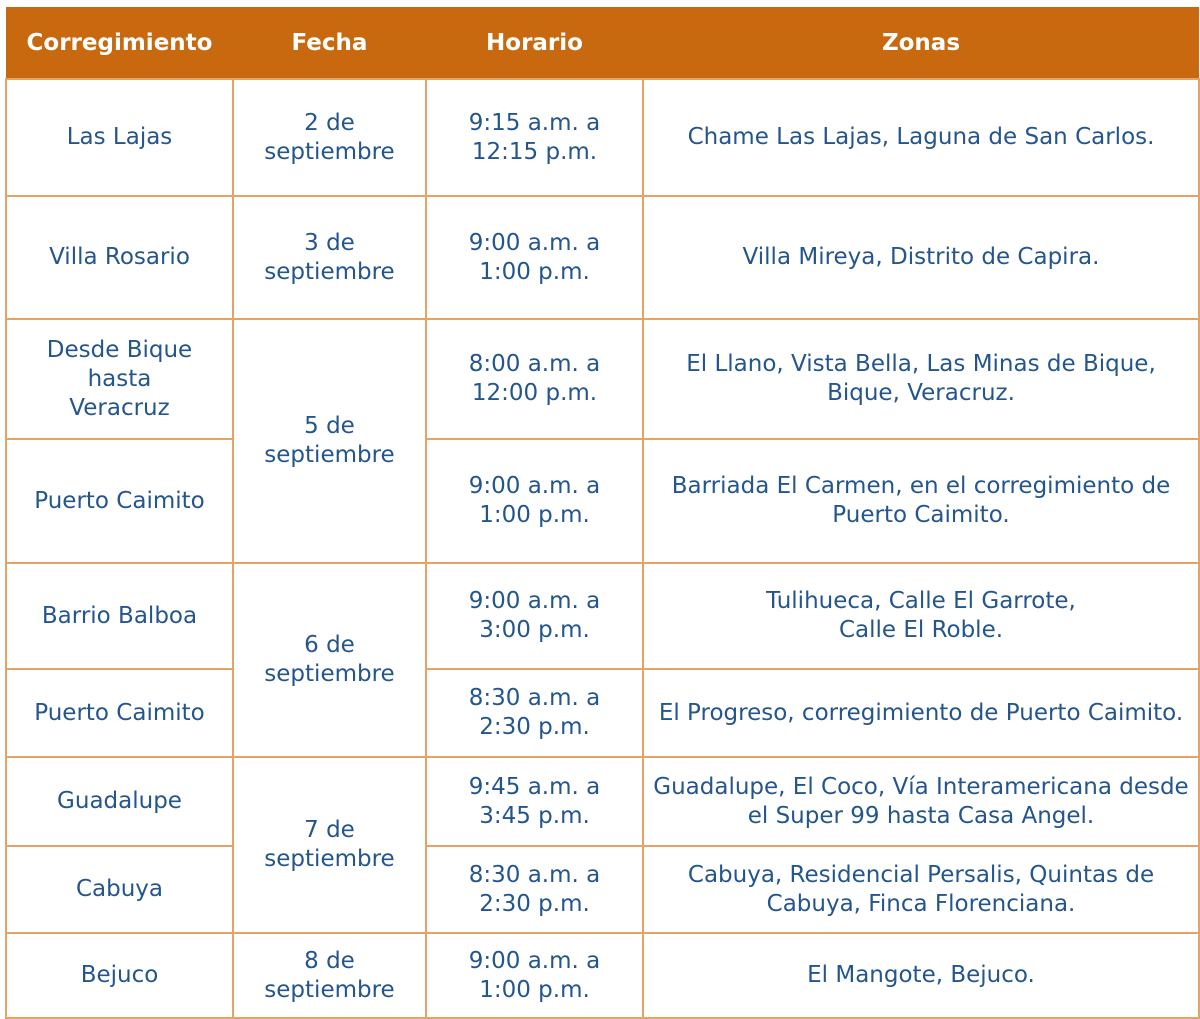 This screenshot has width=1200, height=1019. Describe the element at coordinates (329, 257) in the screenshot. I see `fecha-cell: 3 de septiembre` at that location.